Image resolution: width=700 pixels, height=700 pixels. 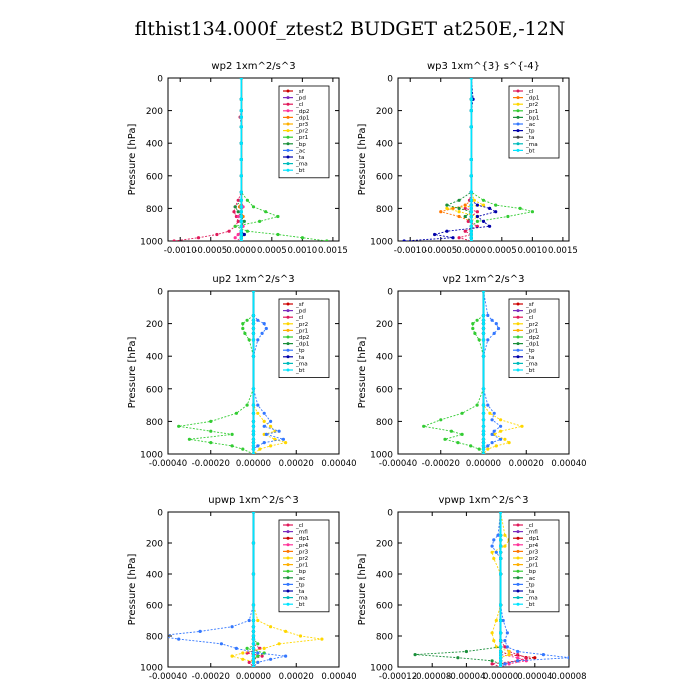 I want to click on x-tick-label: -0.00008, so click(x=432, y=677).